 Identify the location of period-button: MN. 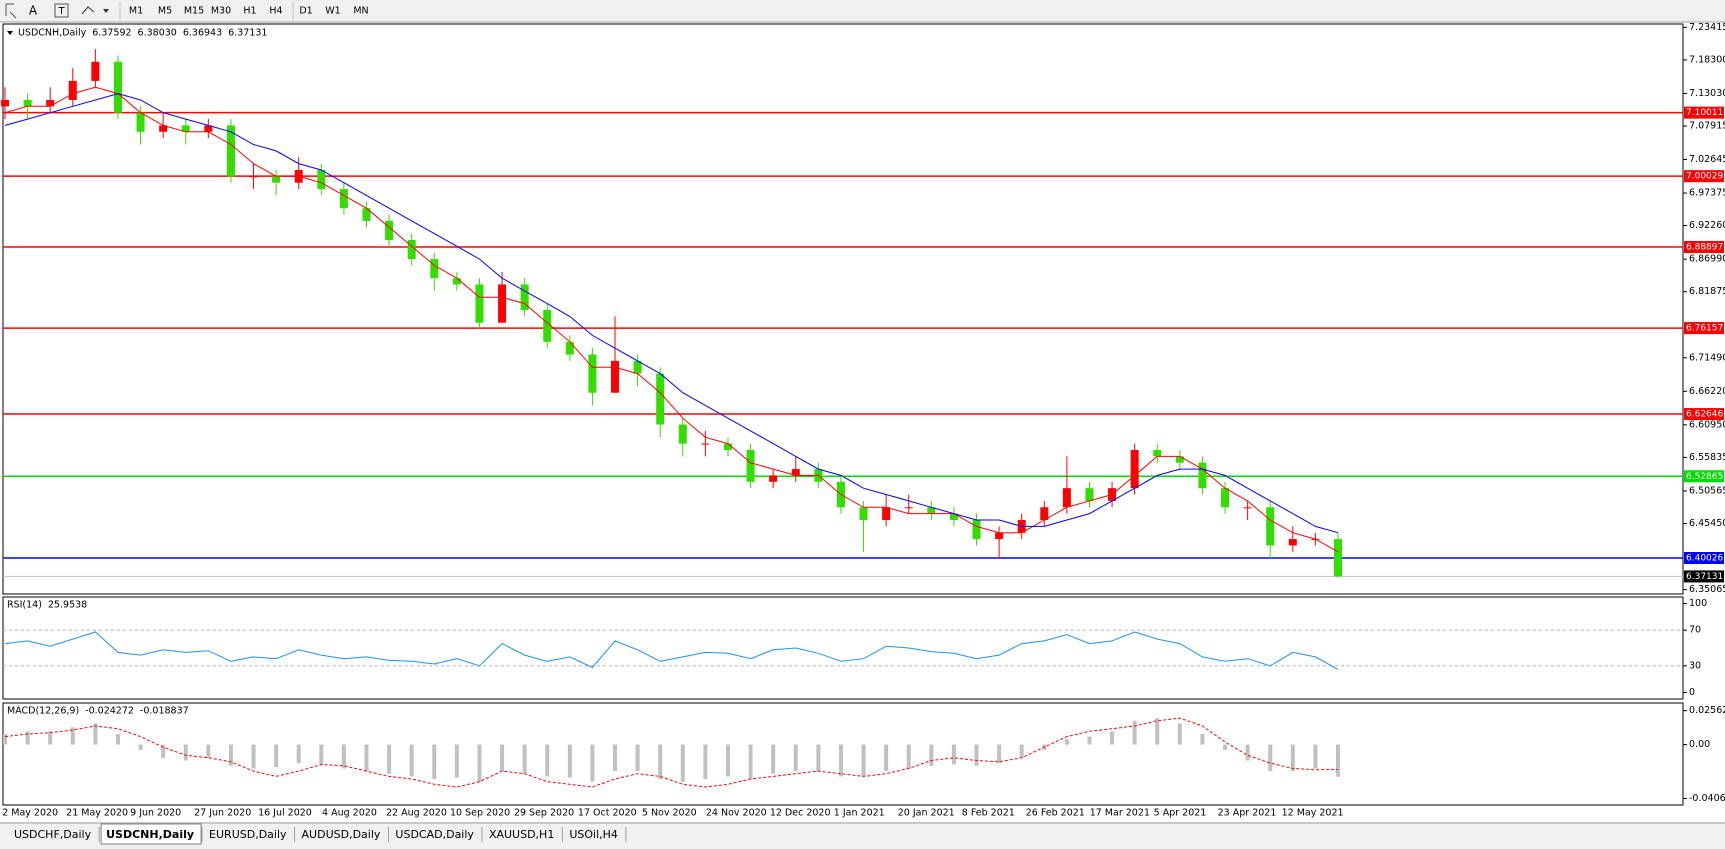
(360, 11).